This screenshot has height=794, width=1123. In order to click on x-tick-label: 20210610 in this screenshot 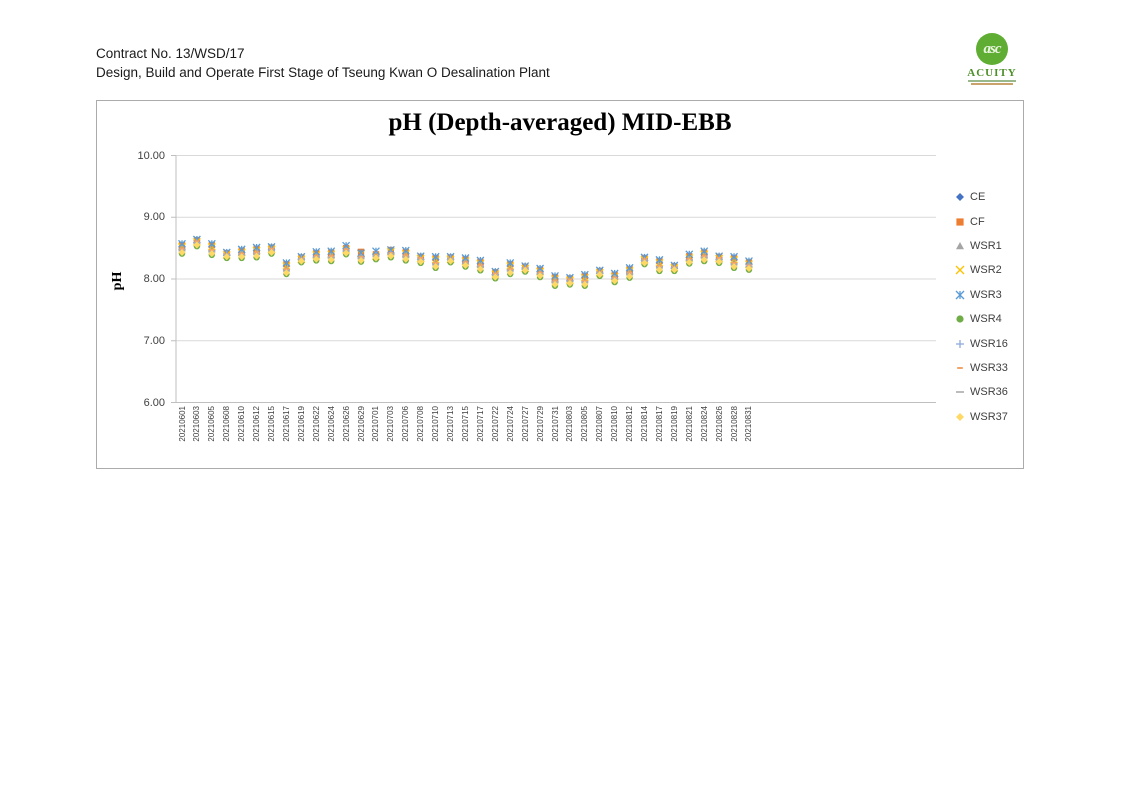, I will do `click(242, 424)`.